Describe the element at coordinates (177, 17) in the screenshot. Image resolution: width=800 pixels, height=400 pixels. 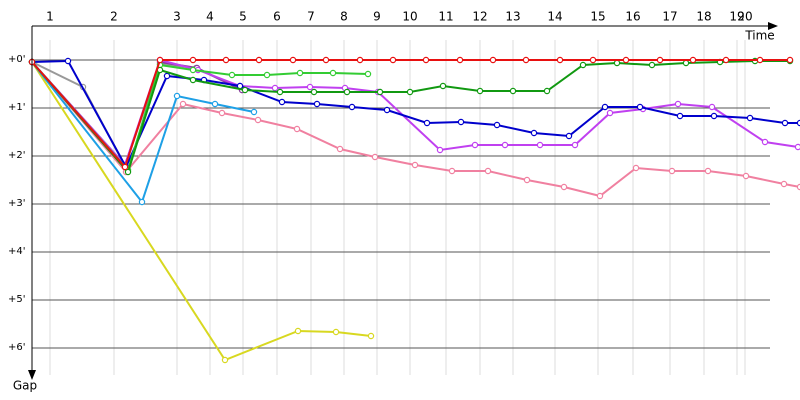
I see `x-tick-label: 3` at that location.